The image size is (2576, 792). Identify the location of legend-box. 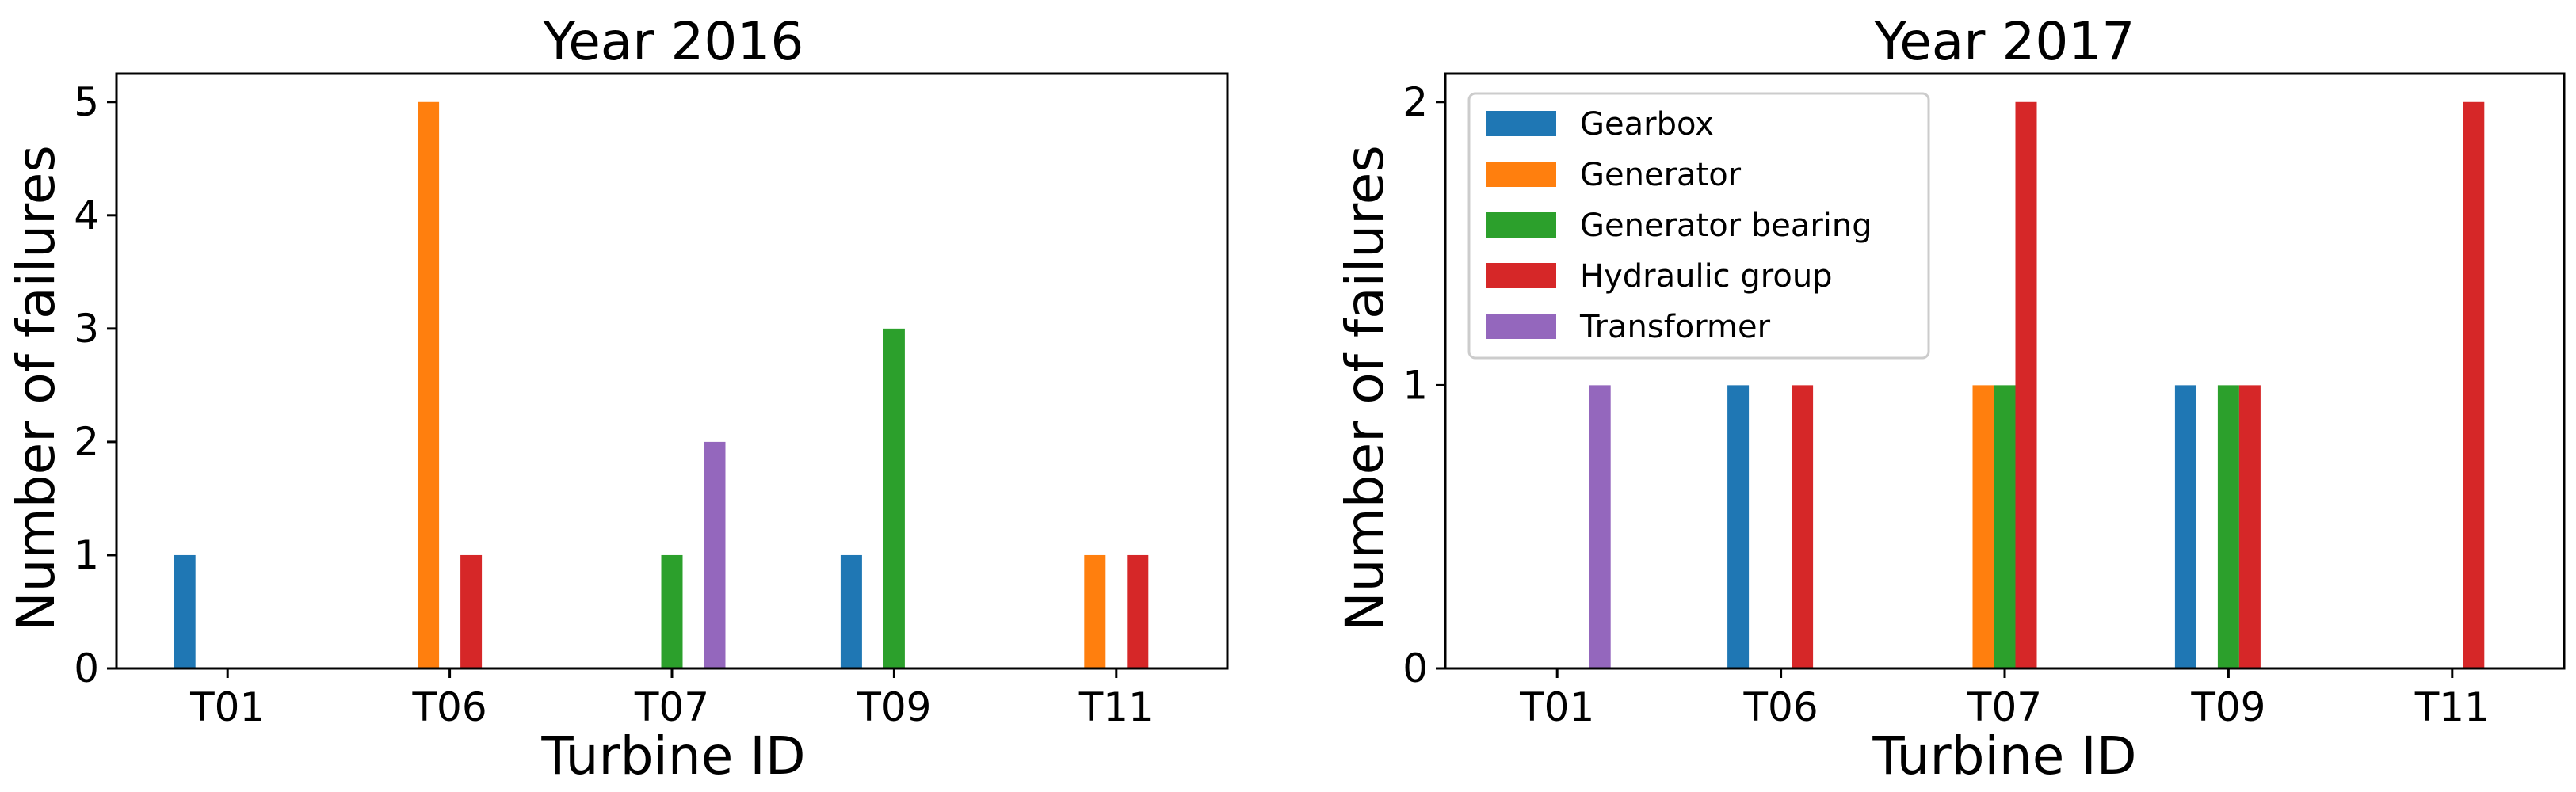
(1698, 226).